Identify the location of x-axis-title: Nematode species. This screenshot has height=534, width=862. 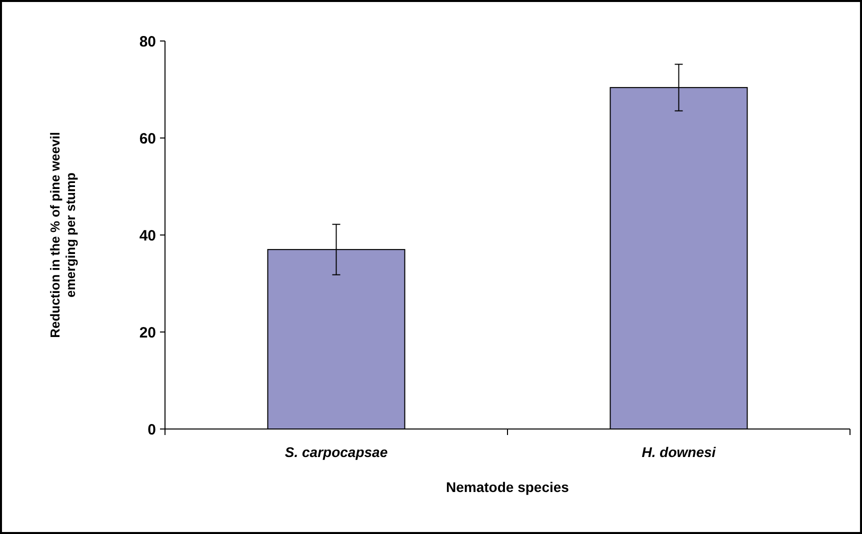
(508, 487).